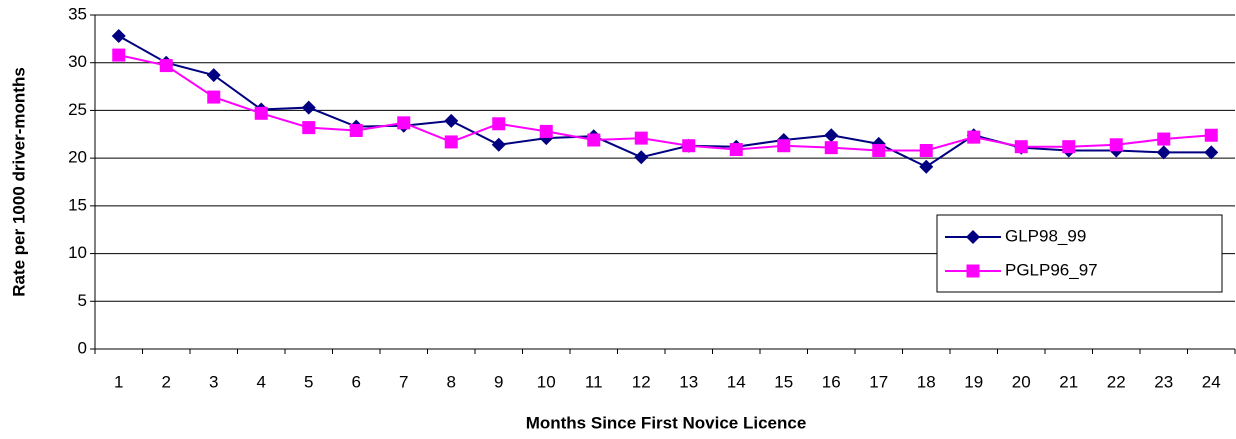  I want to click on x-tick-label: 11, so click(594, 381).